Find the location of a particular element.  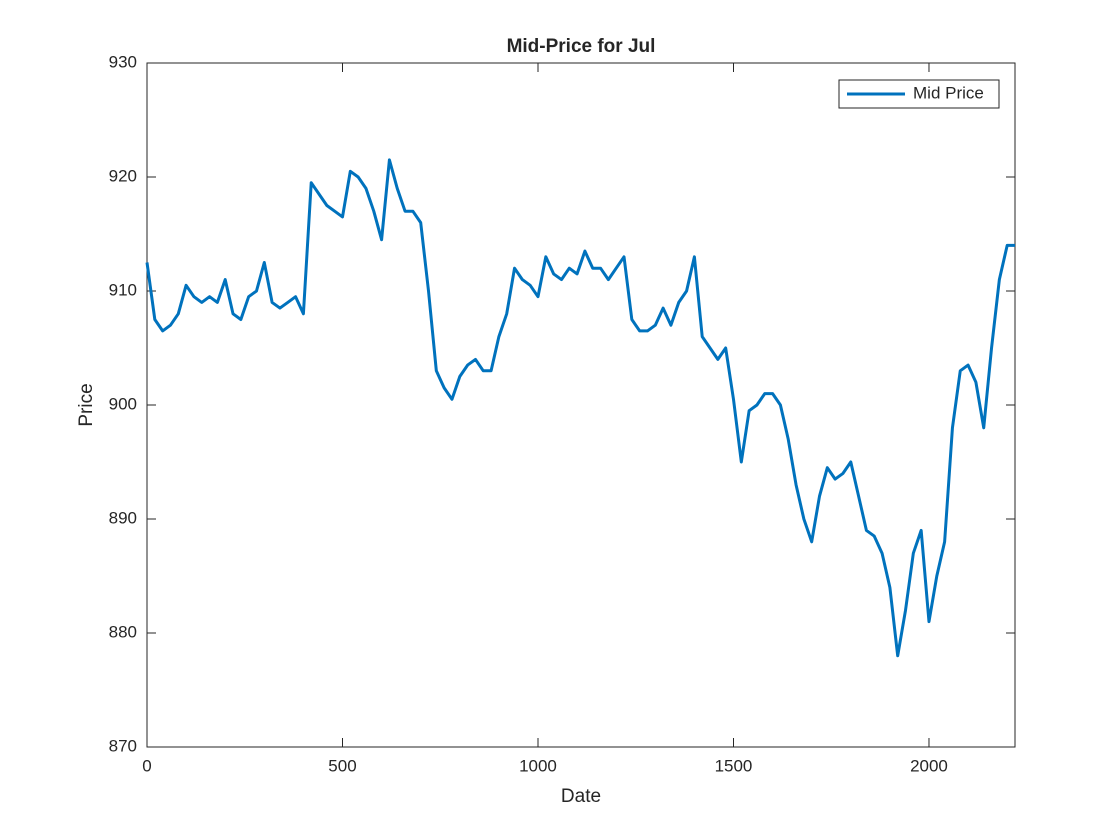

x-tick-label: 500 is located at coordinates (342, 765).